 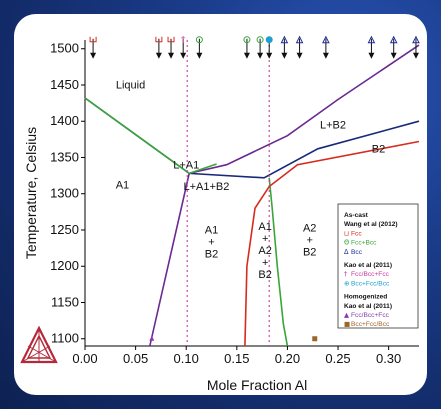 I want to click on phase-region-label: A1 + B2, so click(x=211, y=243).